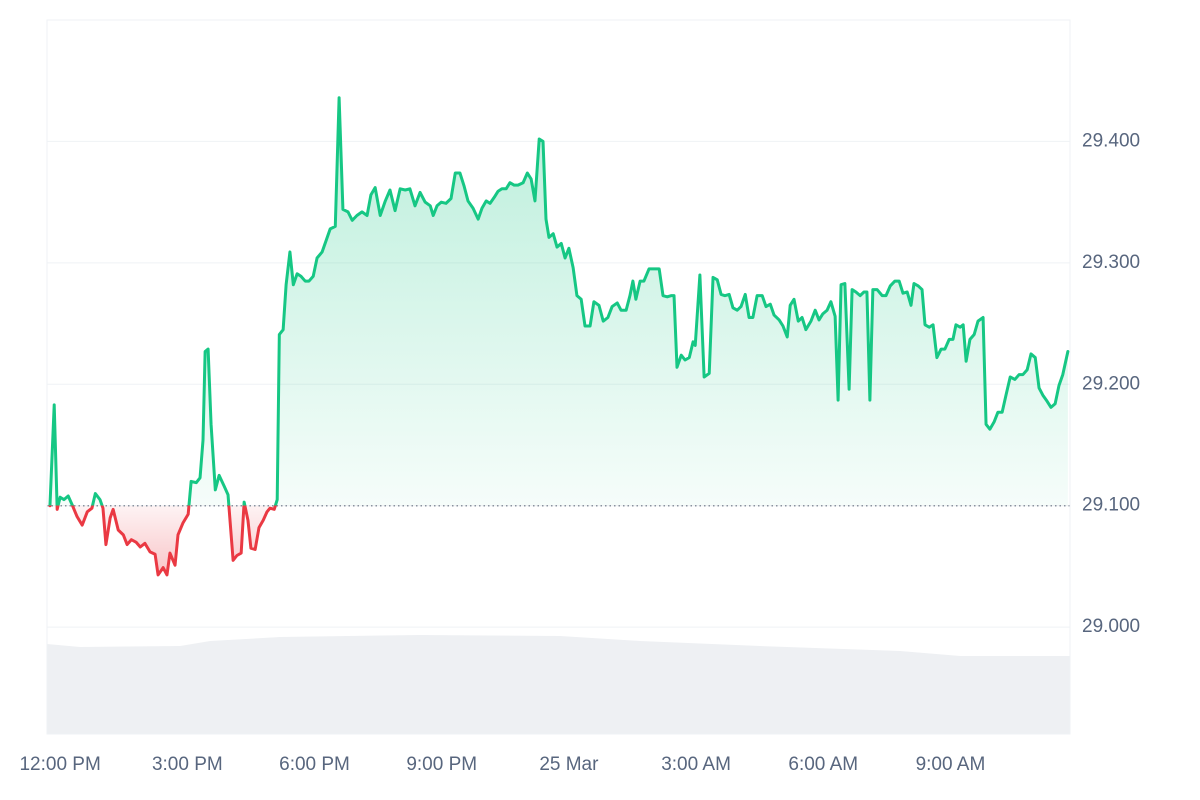 This screenshot has height=800, width=1200. Describe the element at coordinates (823, 764) in the screenshot. I see `x-tick-label: 6:00 AM` at that location.